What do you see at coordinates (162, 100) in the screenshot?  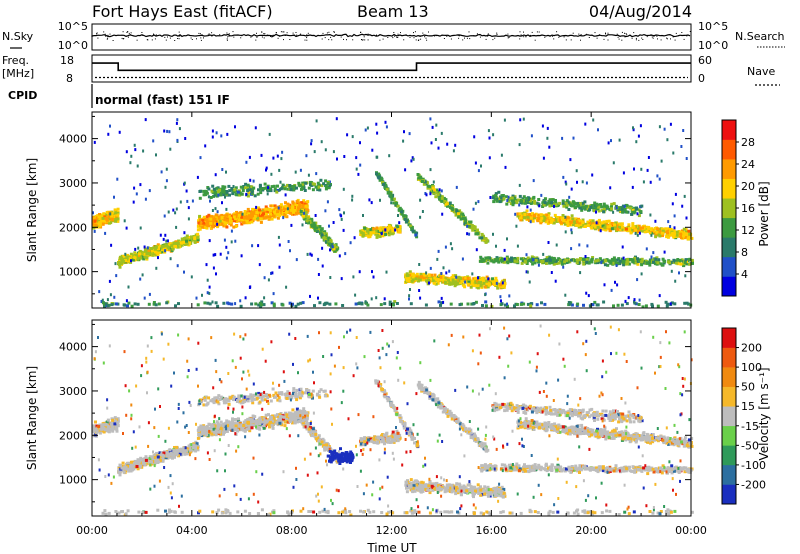 I see `cpid-mode: normal (fast) 151 IF` at bounding box center [162, 100].